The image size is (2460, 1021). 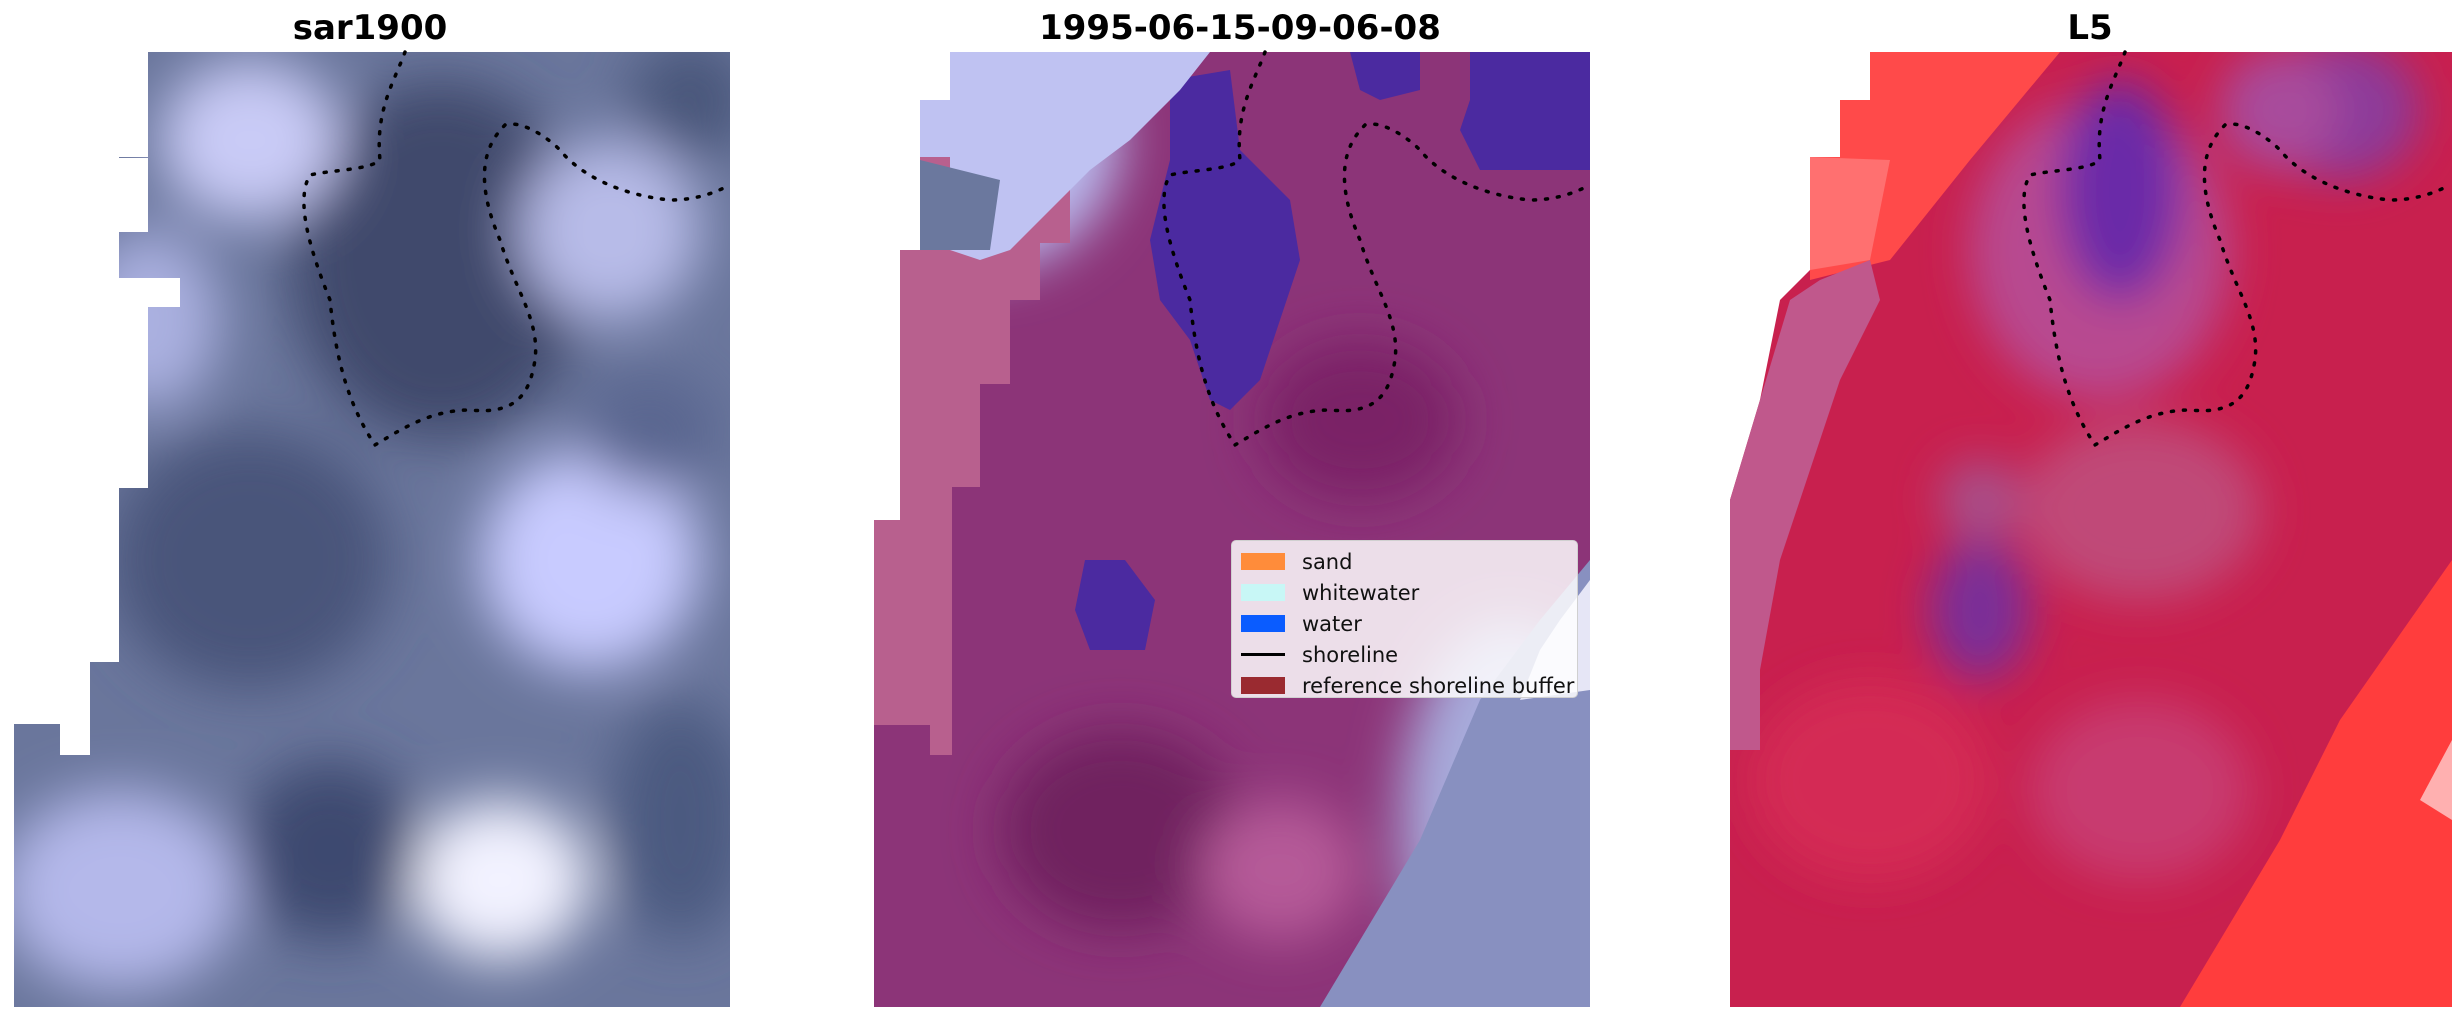 What do you see at coordinates (1805, 505) in the screenshot?
I see `reference-shoreline-buffer` at bounding box center [1805, 505].